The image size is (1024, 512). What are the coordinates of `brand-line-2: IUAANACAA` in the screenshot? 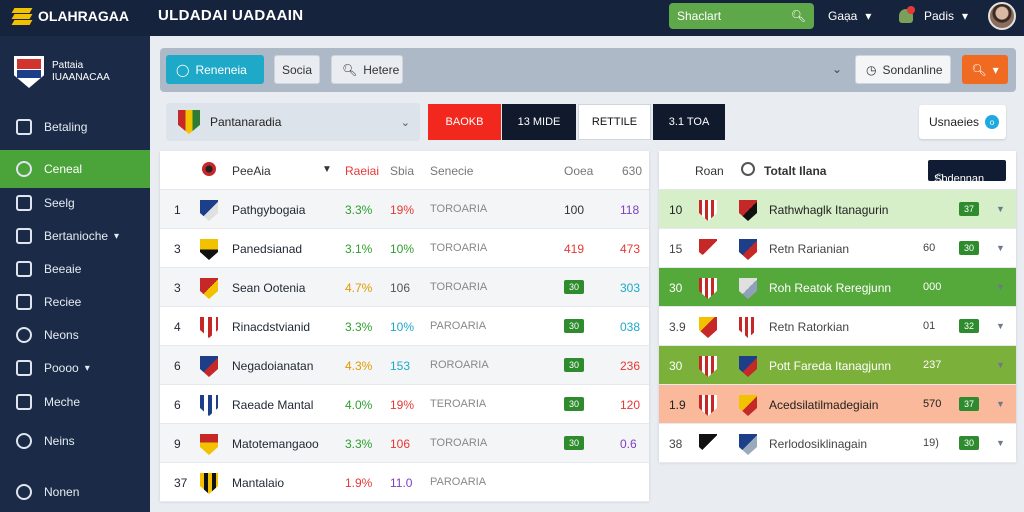 It's located at (81, 77).